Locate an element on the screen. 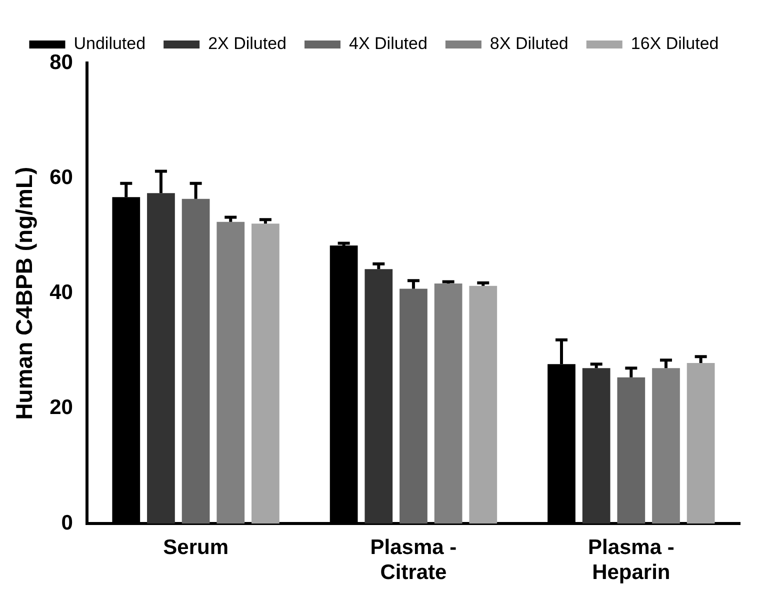  y-tick-label: 0 is located at coordinates (67, 522).